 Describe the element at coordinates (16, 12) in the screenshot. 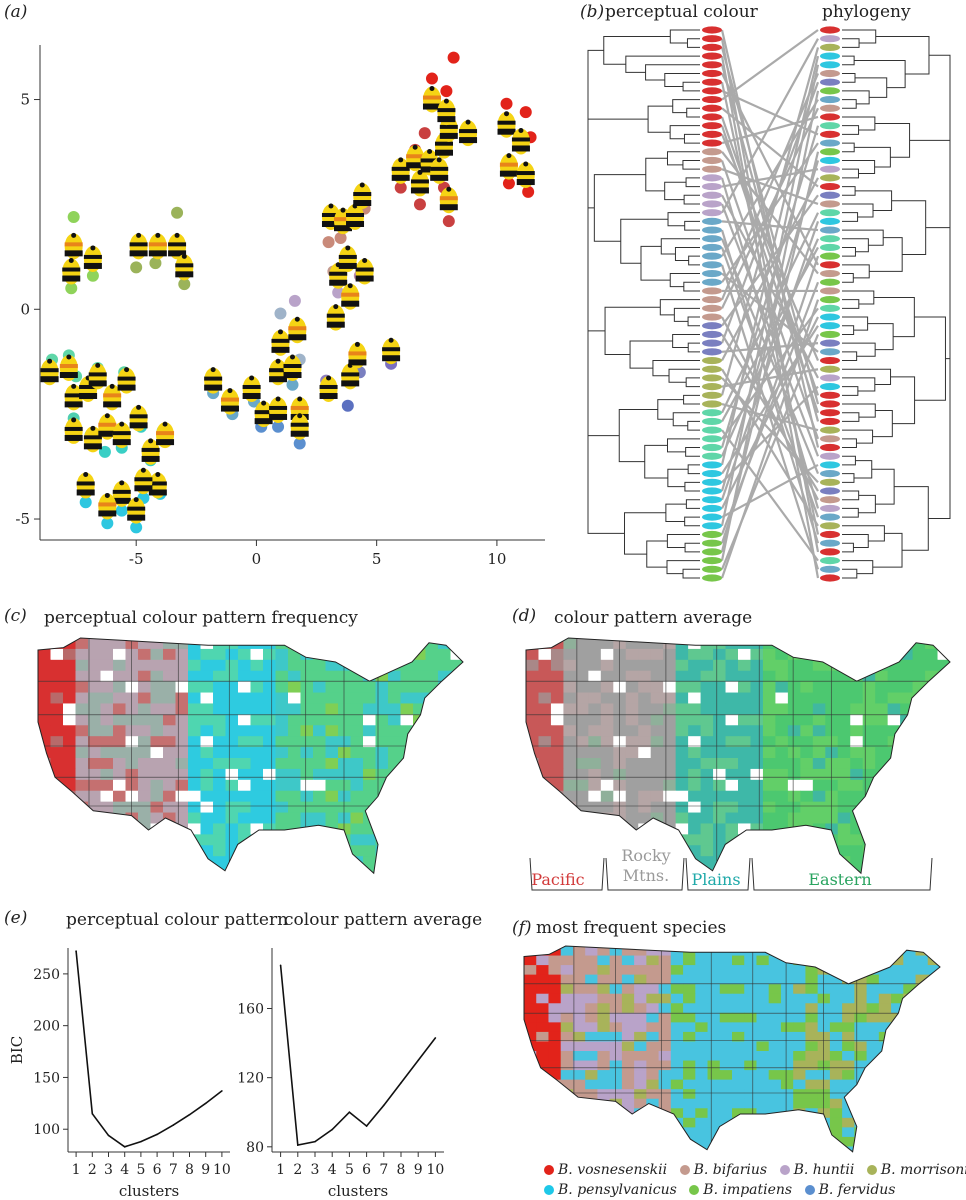

I see `panel-a-letter: (a)` at that location.